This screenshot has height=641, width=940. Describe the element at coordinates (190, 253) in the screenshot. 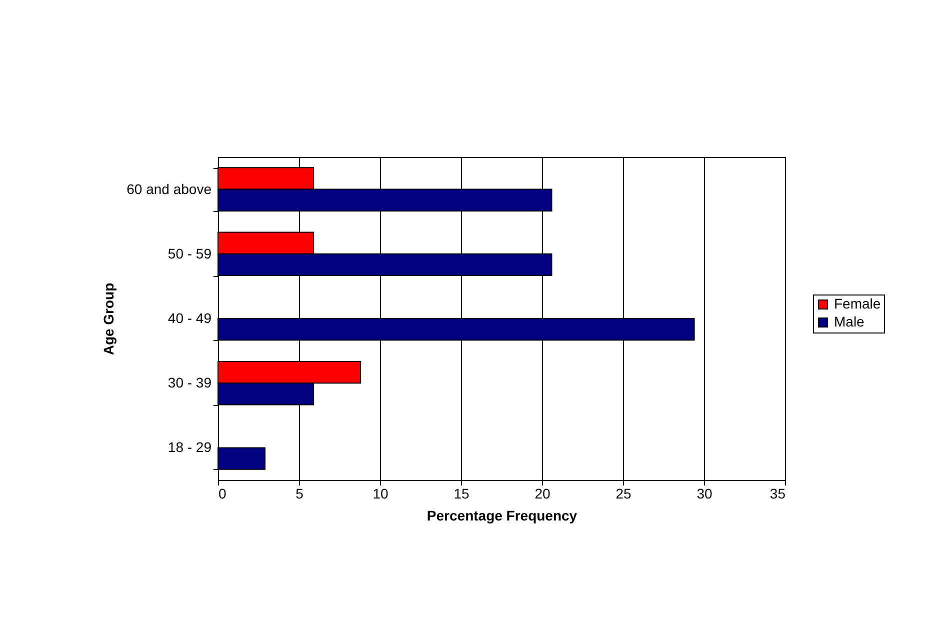

I see `y-tick-label: 50 - 59` at that location.